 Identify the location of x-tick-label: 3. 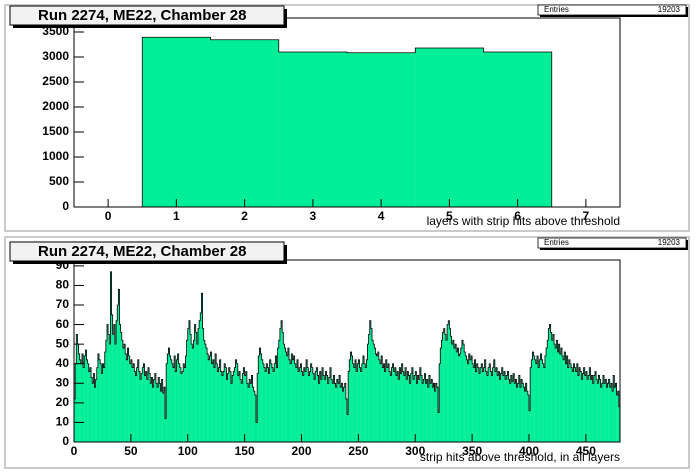
(313, 216).